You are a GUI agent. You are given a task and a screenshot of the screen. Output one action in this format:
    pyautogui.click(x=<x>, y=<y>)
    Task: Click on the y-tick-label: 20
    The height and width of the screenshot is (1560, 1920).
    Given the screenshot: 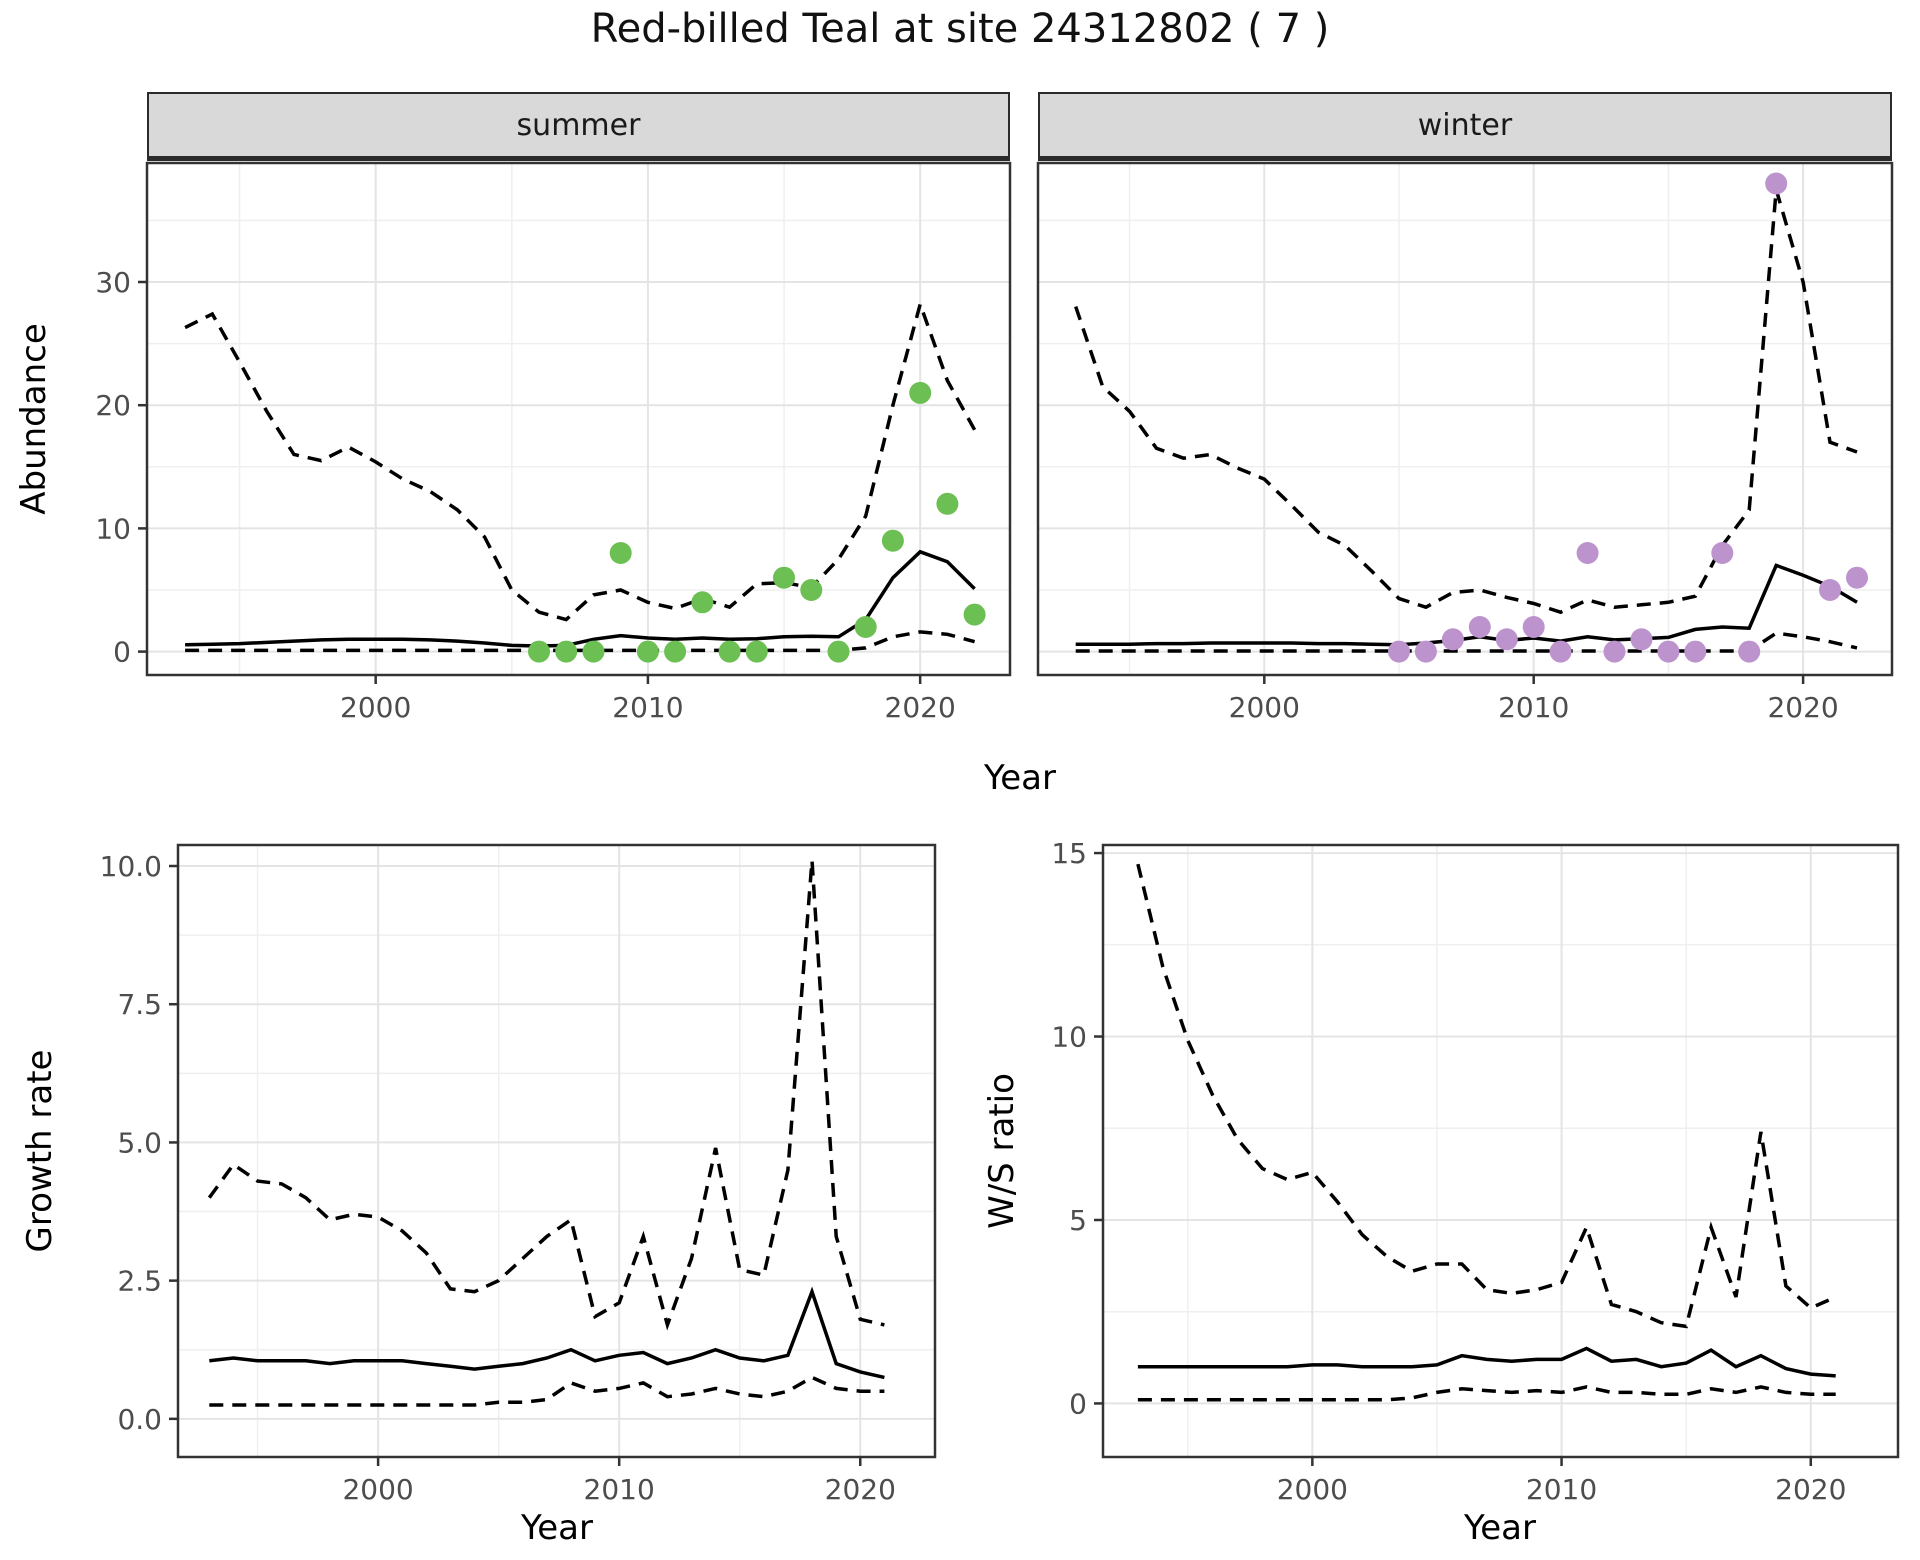 What is the action you would take?
    pyautogui.click(x=113, y=405)
    